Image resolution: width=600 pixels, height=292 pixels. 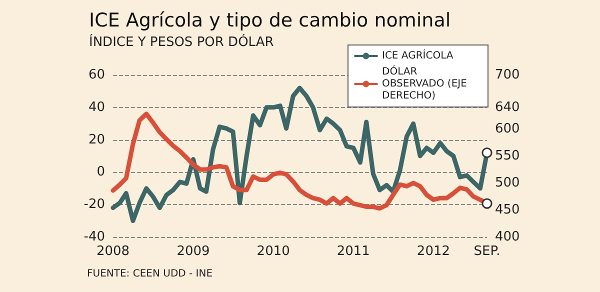 What do you see at coordinates (150, 274) in the screenshot?
I see `source-note: FUENTE: CEEN UDD - INE` at bounding box center [150, 274].